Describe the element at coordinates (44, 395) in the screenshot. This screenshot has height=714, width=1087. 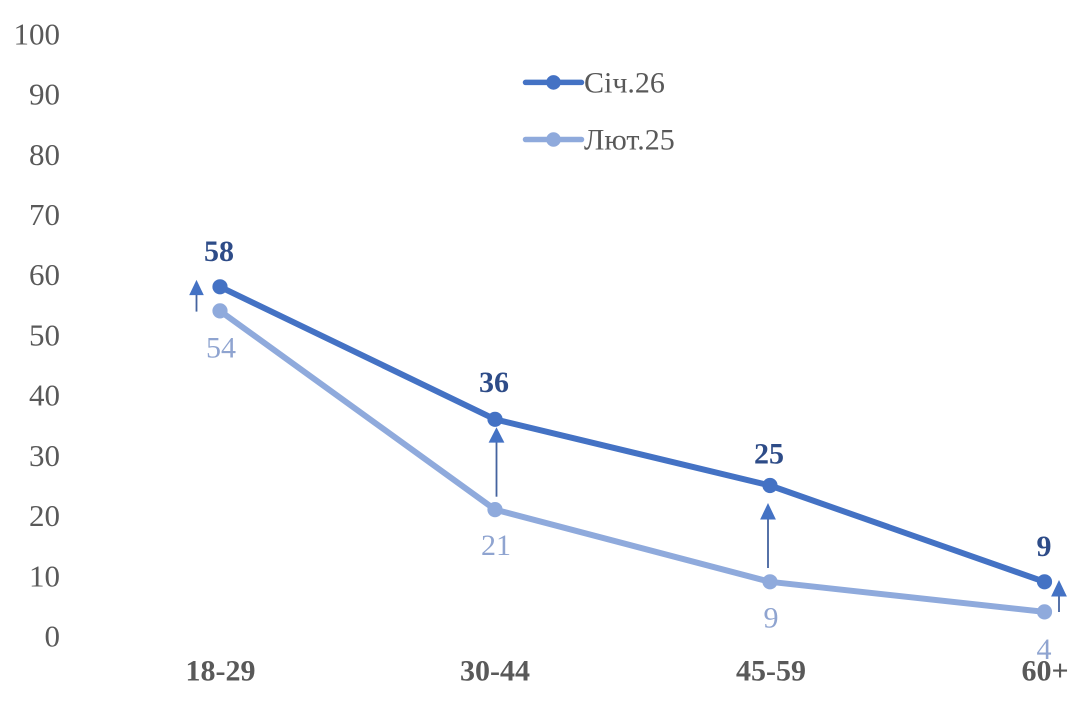
I see `svg-text: 40` at that location.